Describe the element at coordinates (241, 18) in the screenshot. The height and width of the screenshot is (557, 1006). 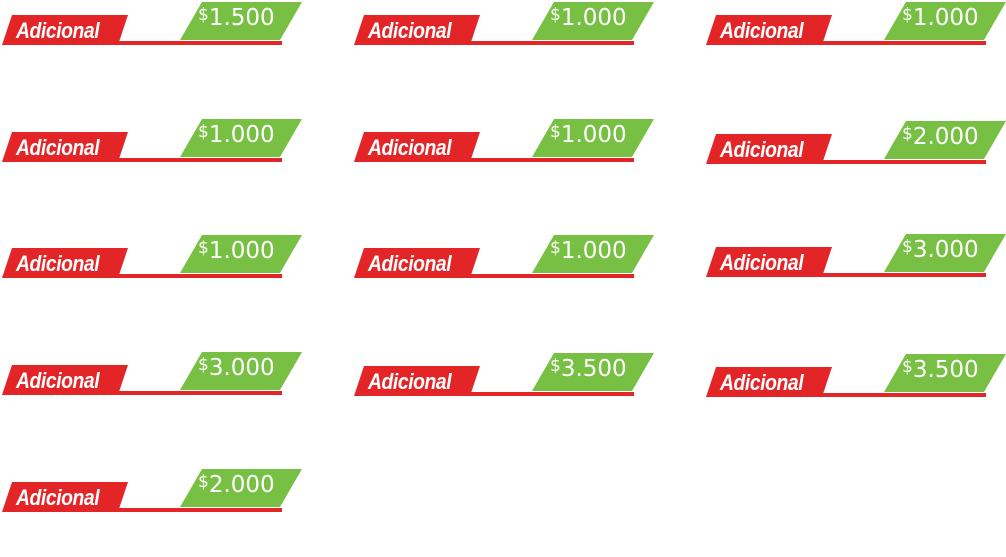
I see `price-amount: 1.500` at that location.